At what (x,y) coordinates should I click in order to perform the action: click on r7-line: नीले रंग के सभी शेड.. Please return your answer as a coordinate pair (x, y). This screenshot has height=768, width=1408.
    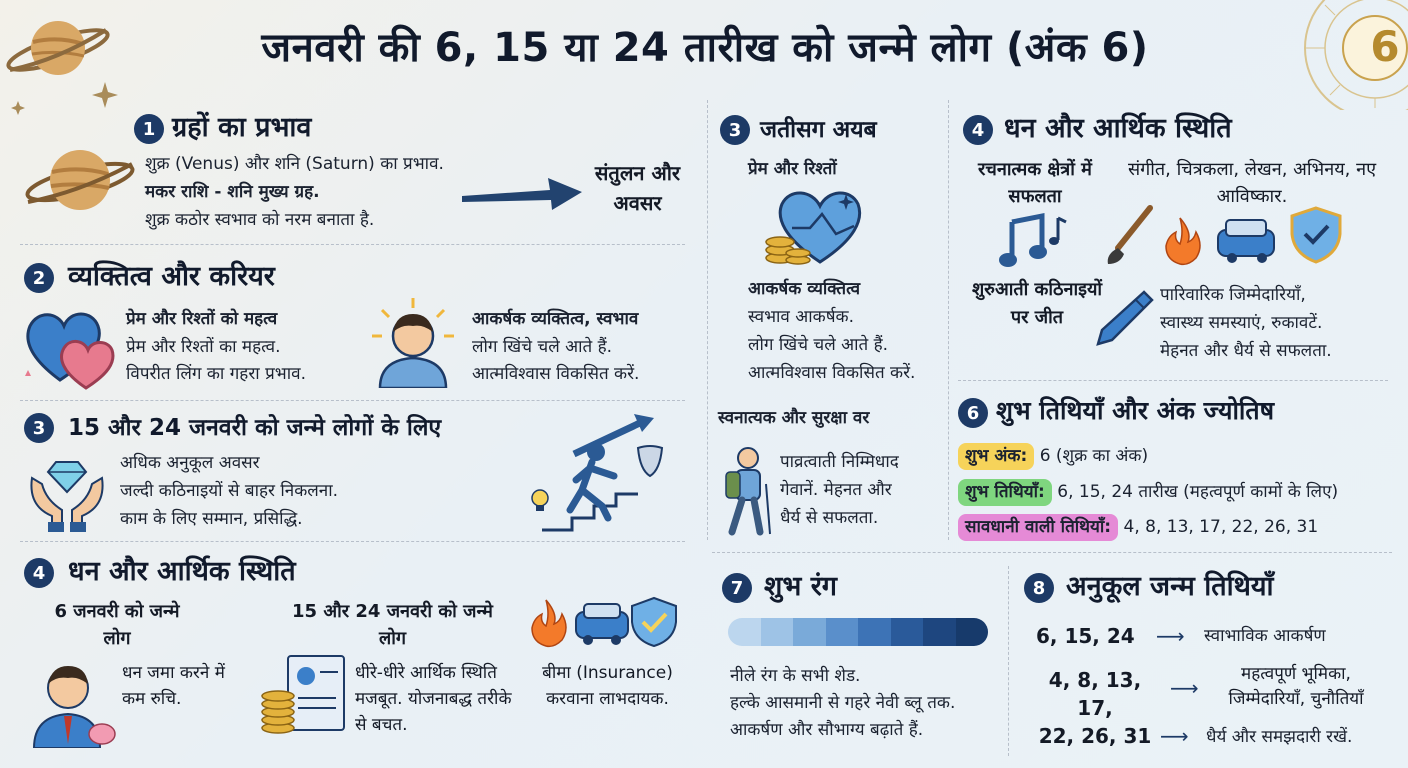
    Looking at the image, I should click on (795, 676).